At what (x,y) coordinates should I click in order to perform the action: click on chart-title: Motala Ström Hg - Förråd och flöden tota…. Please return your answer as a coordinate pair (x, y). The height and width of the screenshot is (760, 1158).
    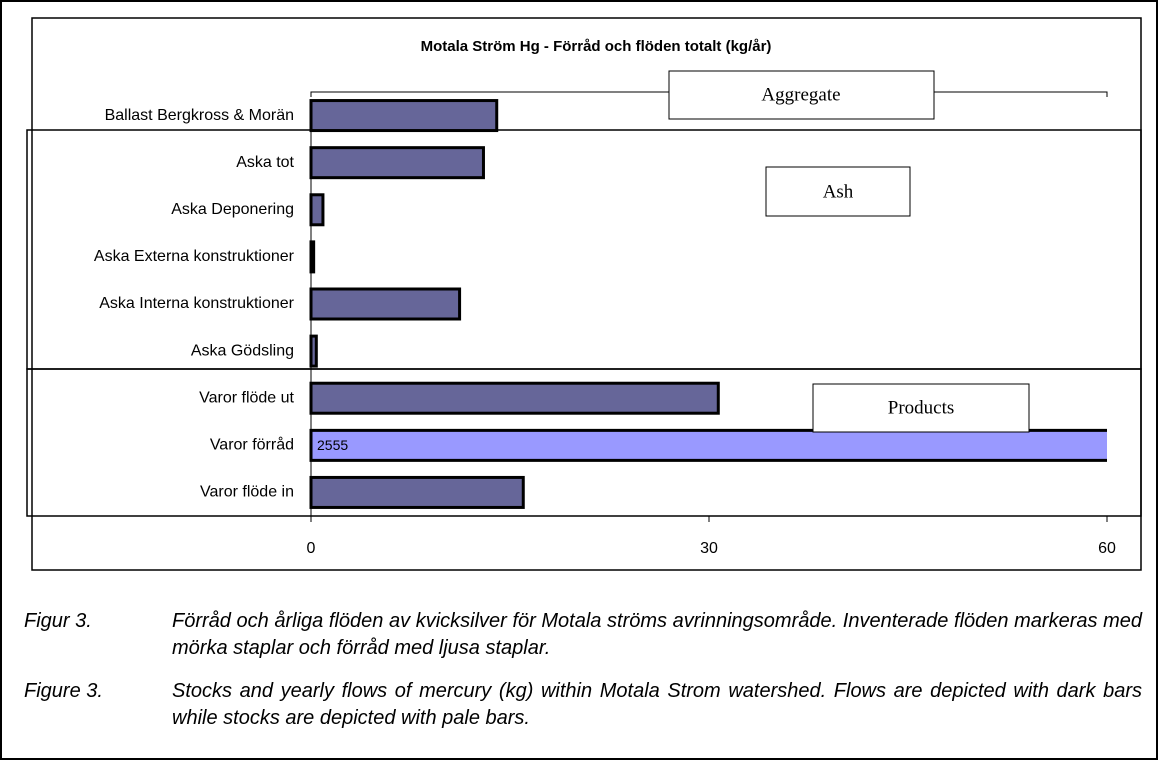
    Looking at the image, I should click on (596, 46).